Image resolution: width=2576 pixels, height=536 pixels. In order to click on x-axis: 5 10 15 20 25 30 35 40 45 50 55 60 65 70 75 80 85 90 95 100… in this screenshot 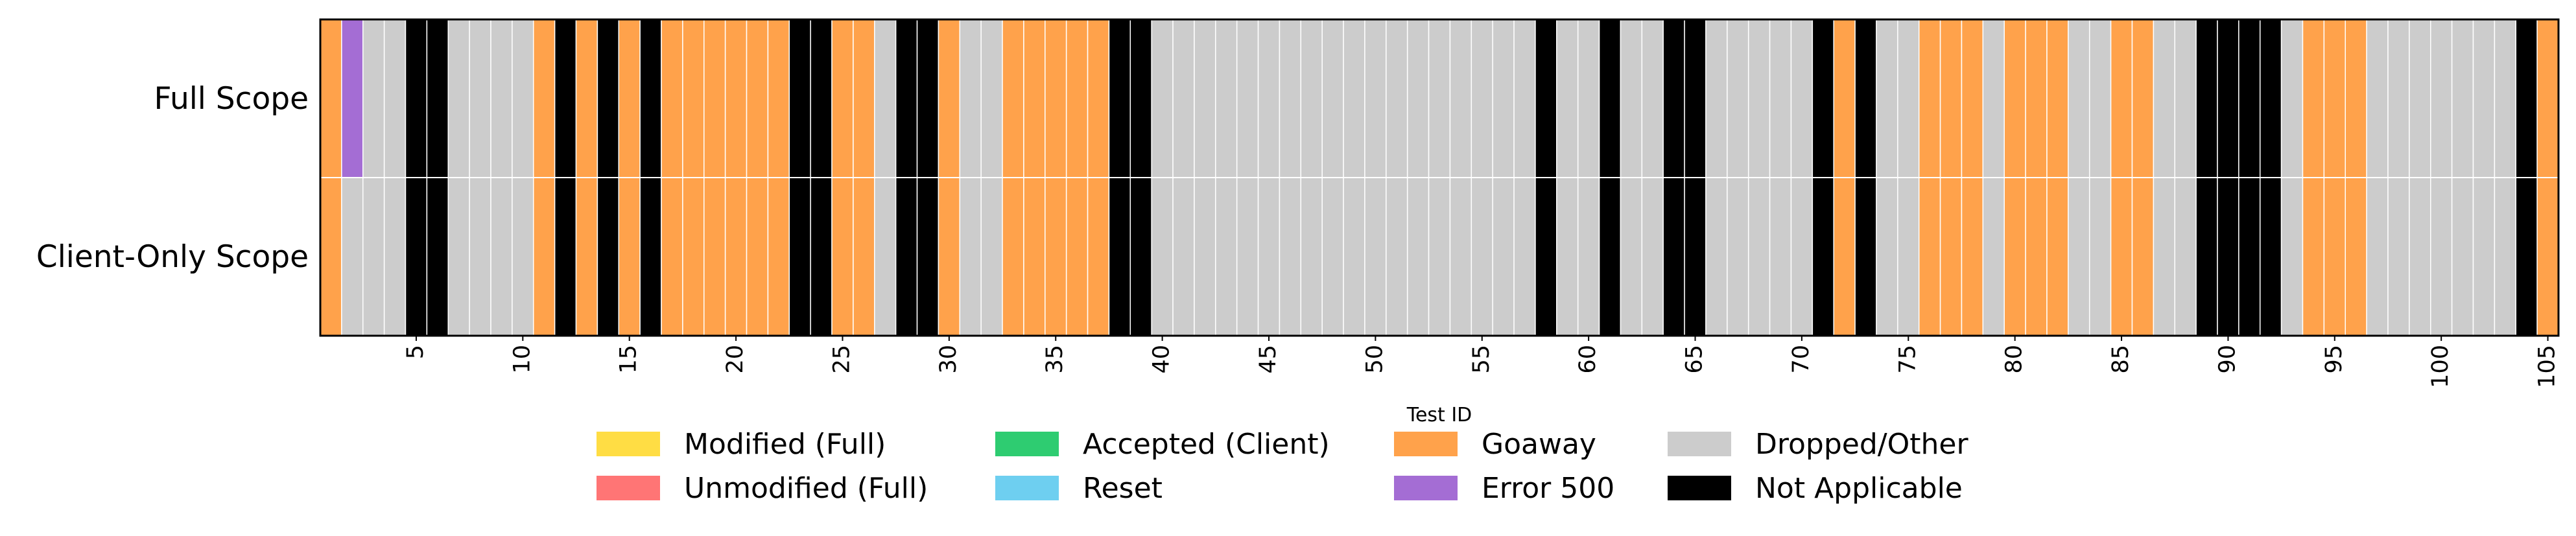, I will do `click(1481, 362)`.